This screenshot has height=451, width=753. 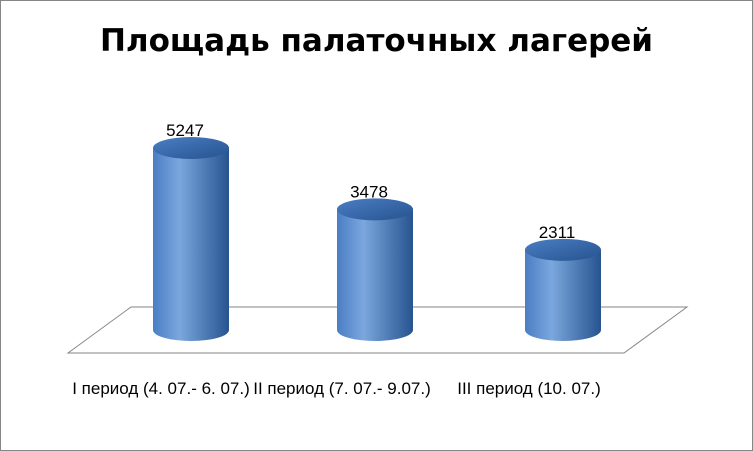 What do you see at coordinates (185, 130) in the screenshot?
I see `data-label-1: 5247` at bounding box center [185, 130].